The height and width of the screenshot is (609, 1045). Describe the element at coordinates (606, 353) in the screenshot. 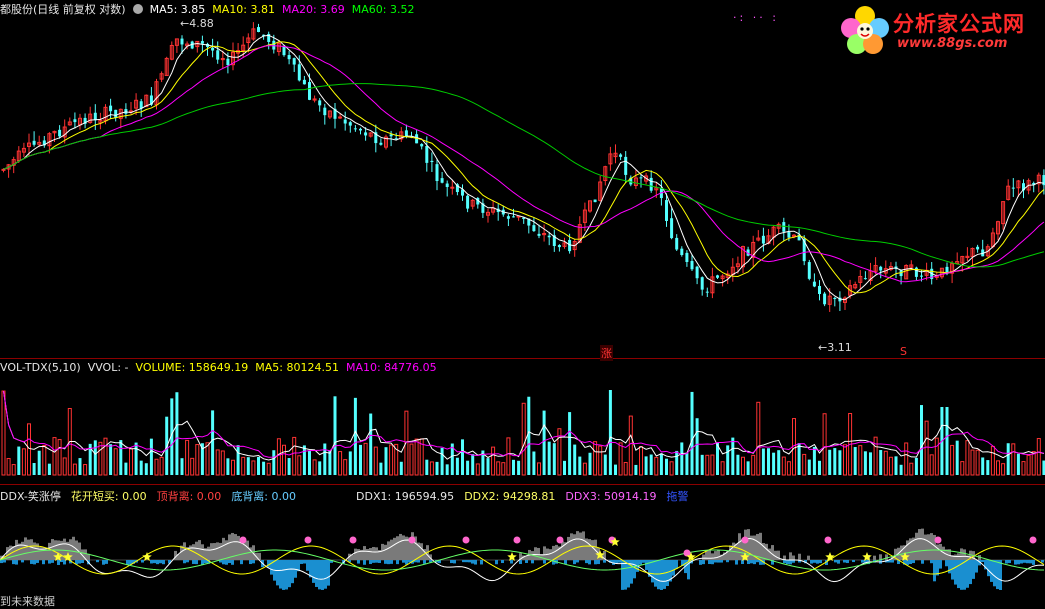

I see `zhang-signal: 涨` at that location.